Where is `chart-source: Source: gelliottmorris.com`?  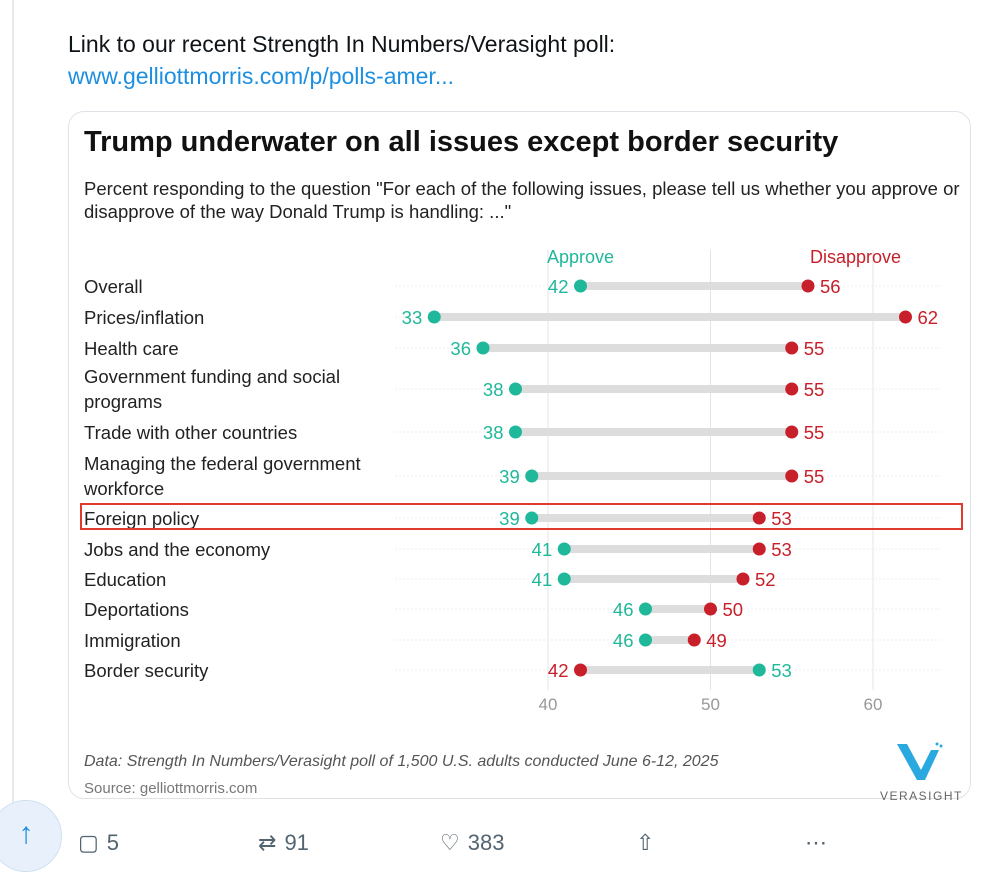
chart-source: Source: gelliottmorris.com is located at coordinates (171, 788).